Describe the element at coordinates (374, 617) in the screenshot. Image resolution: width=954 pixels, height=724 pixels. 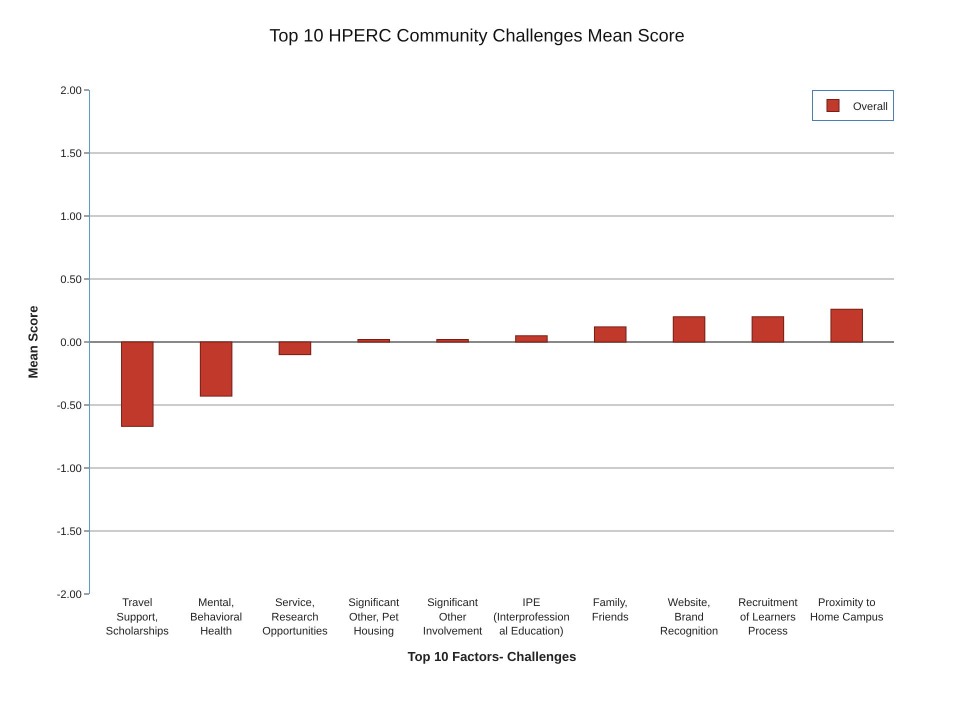
I see `x-tick-label: Significant Other, Pet Housing` at that location.